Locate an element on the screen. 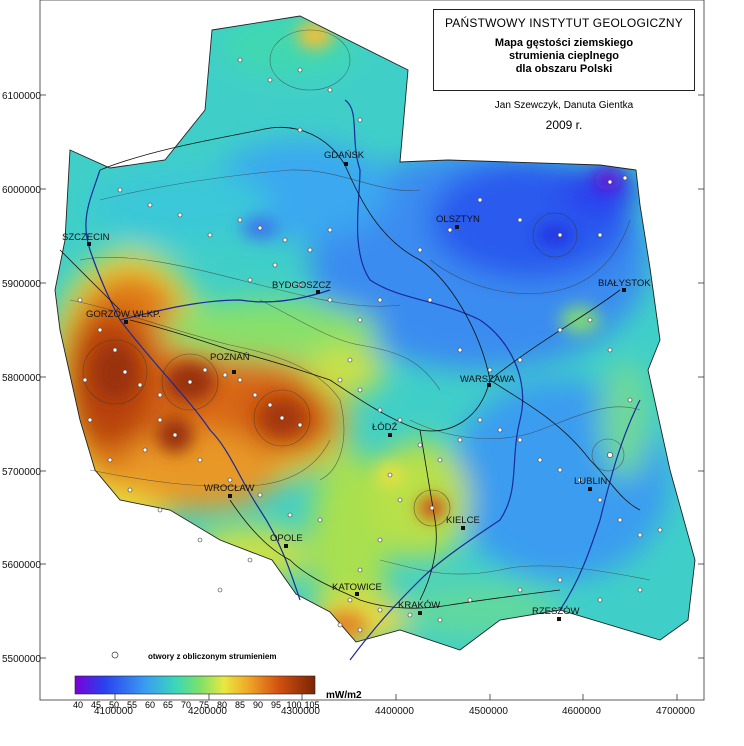  scale-tick: 85 is located at coordinates (239, 705).